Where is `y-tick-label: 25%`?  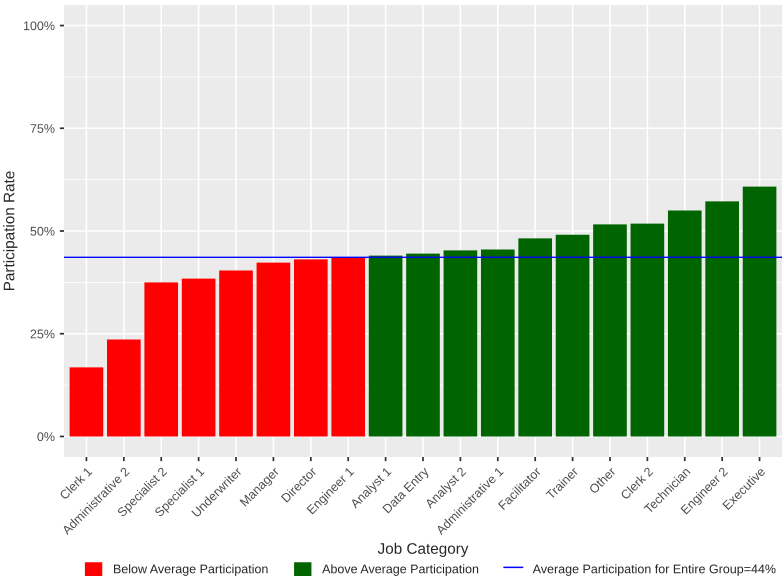 y-tick-label: 25% is located at coordinates (42, 334).